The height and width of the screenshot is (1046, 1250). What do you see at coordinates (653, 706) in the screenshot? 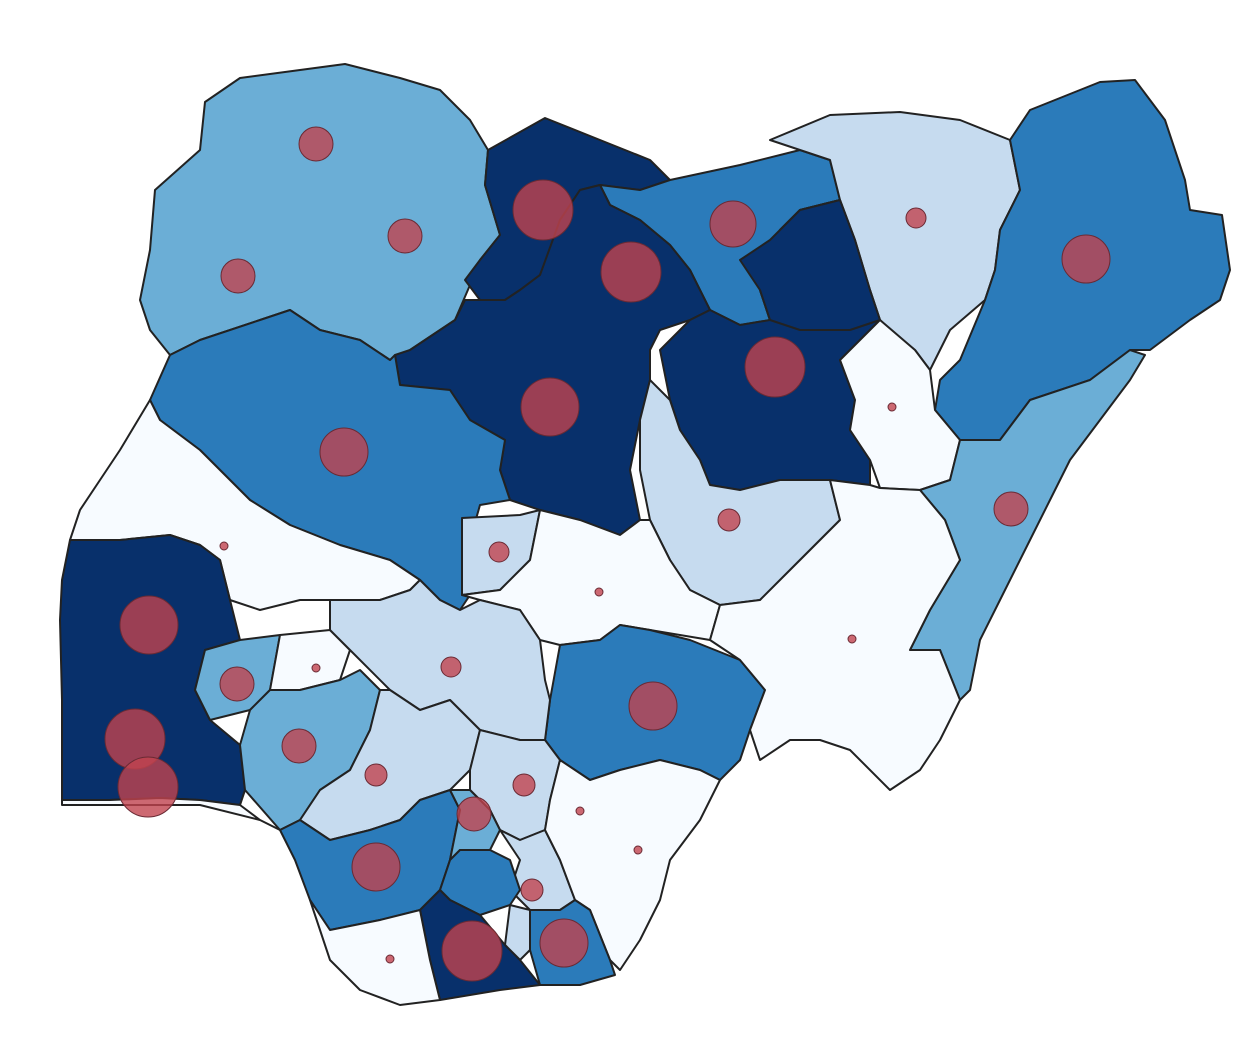
I see `proportional-bubble-b25` at bounding box center [653, 706].